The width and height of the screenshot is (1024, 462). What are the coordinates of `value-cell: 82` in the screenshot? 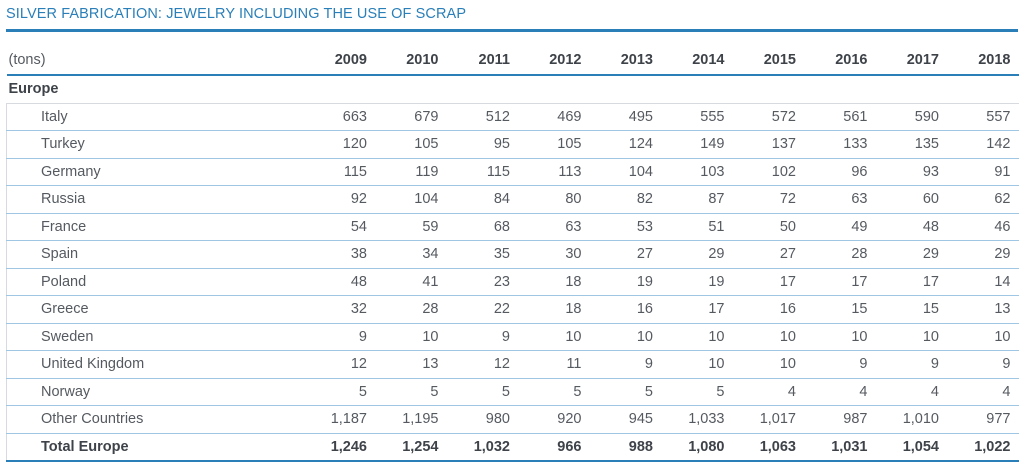 It's located at (625, 199).